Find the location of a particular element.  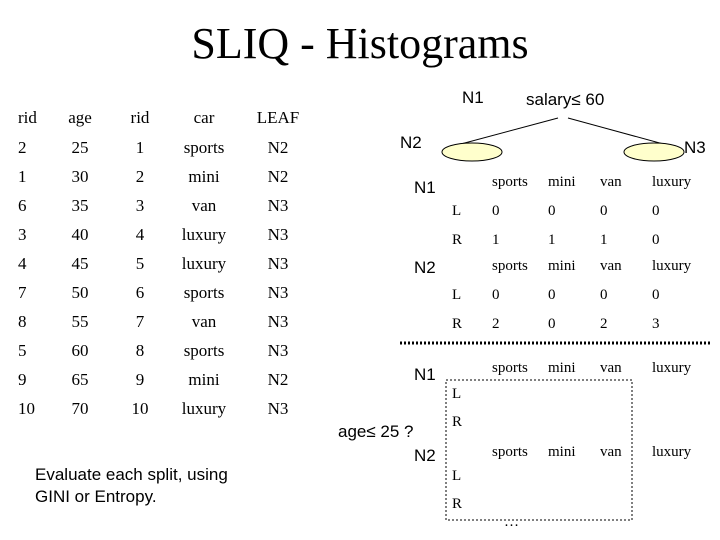

car-list-rid: 2 is located at coordinates (140, 176).